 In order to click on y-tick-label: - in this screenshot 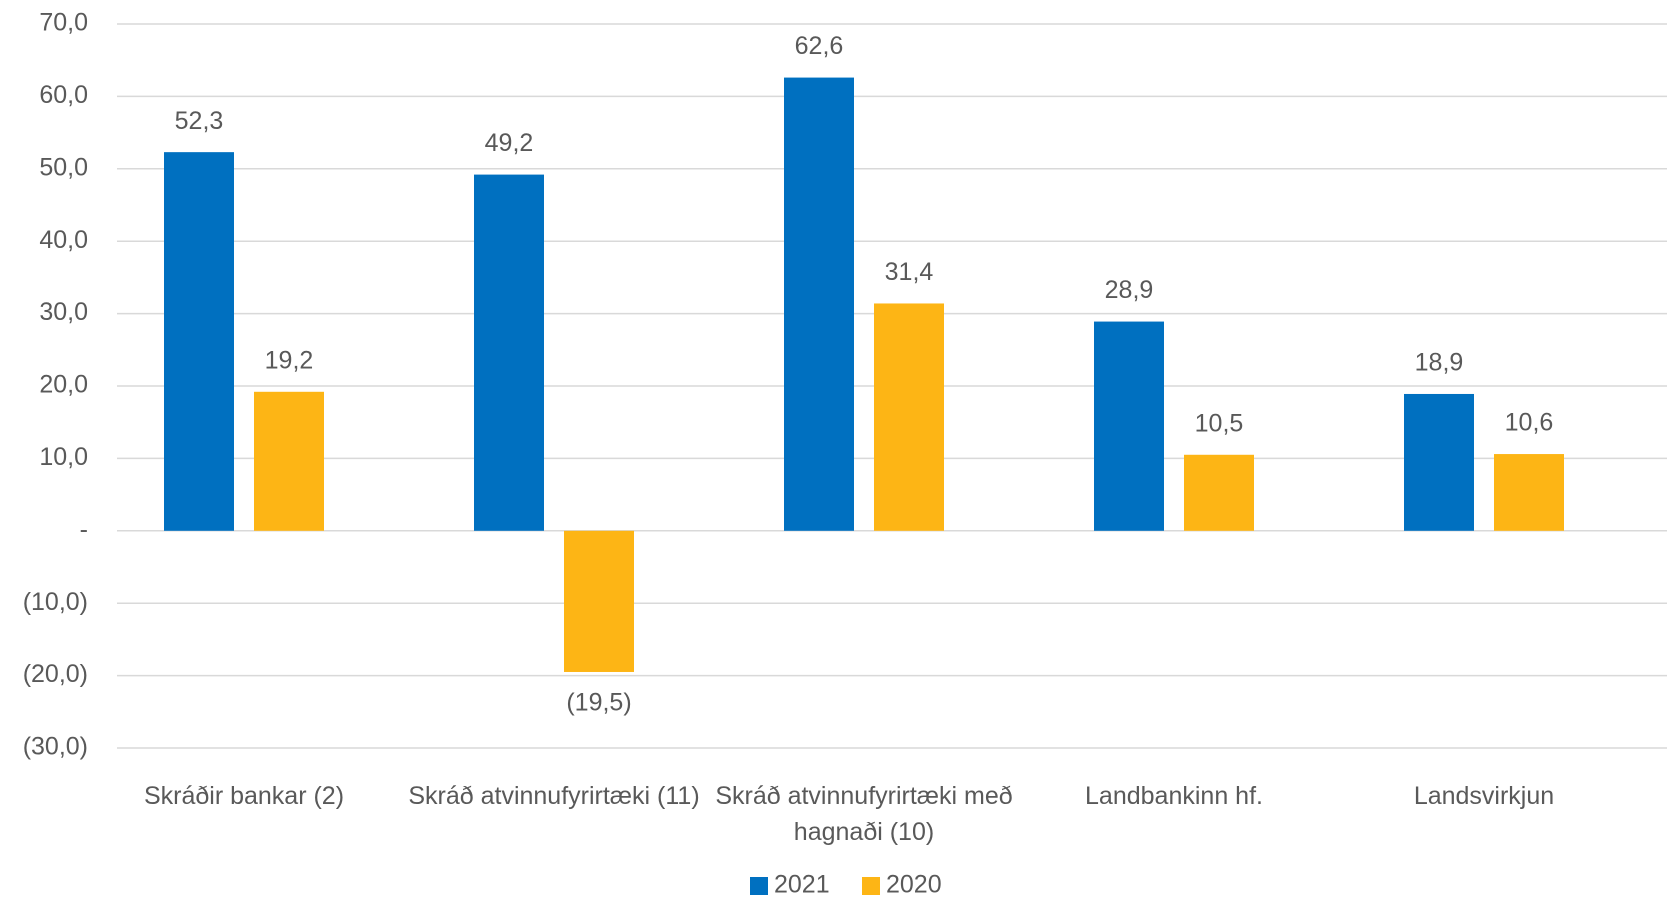, I will do `click(84, 529)`.